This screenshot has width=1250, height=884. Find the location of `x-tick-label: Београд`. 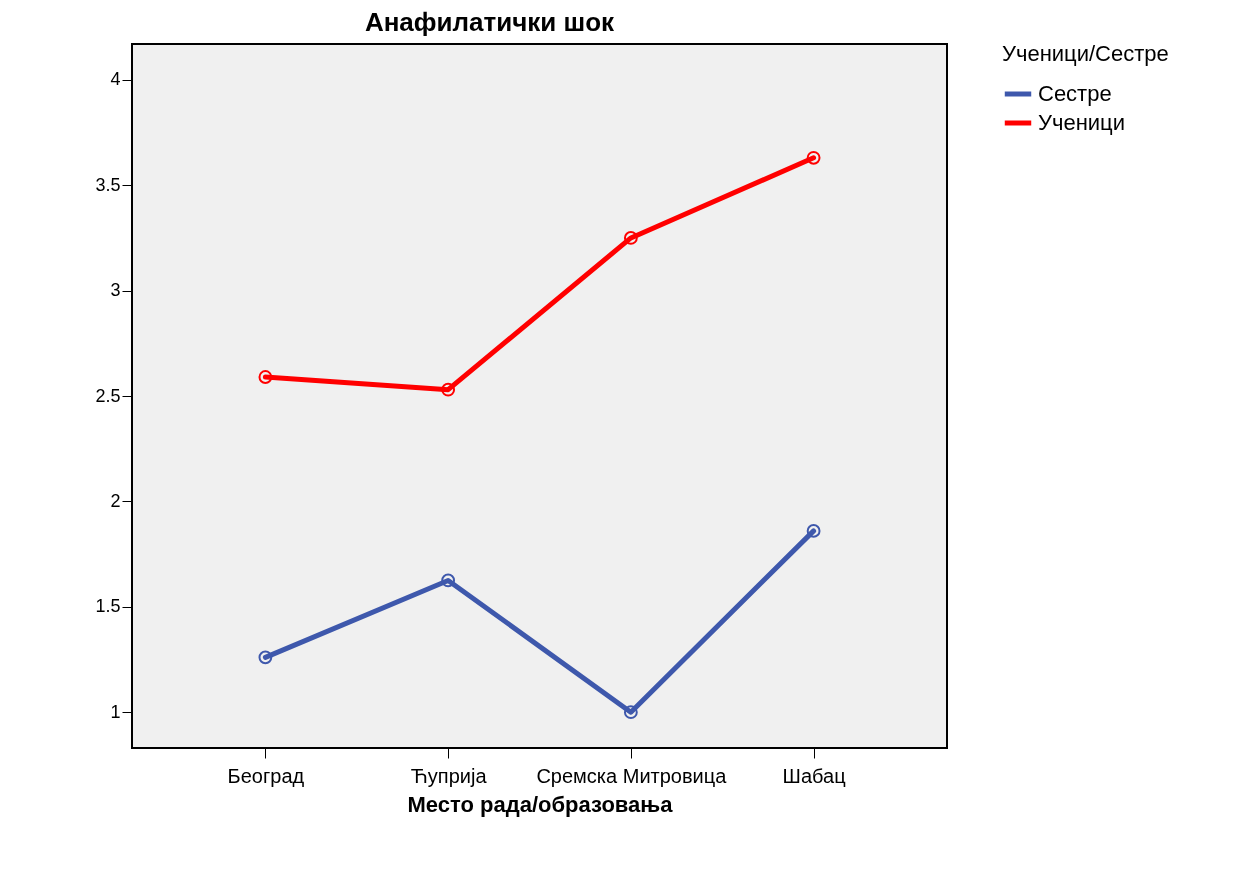

x-tick-label: Београд is located at coordinates (266, 775).